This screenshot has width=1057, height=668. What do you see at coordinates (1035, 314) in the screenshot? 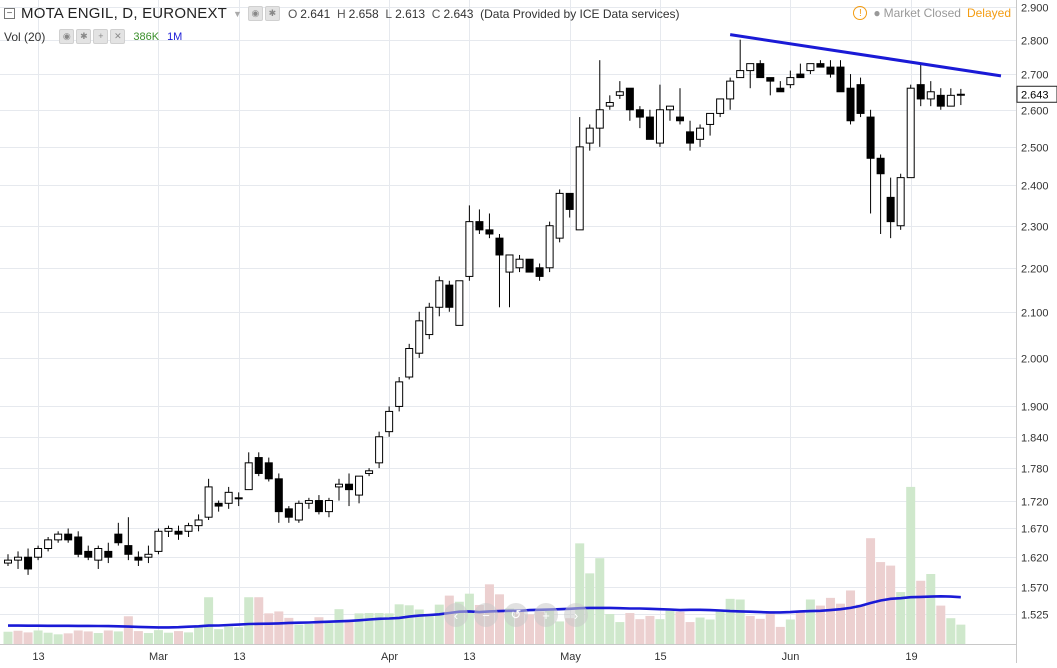
I see `price-axis-label: 2.100` at bounding box center [1035, 314].